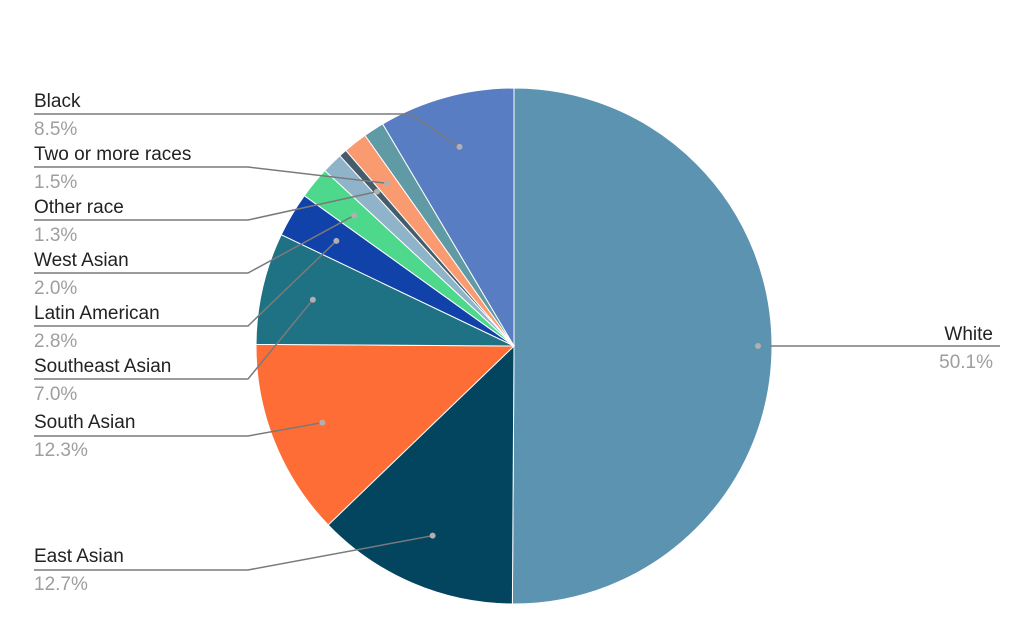  What do you see at coordinates (174, 339) in the screenshot?
I see `leader-line-southeast-asian` at bounding box center [174, 339].